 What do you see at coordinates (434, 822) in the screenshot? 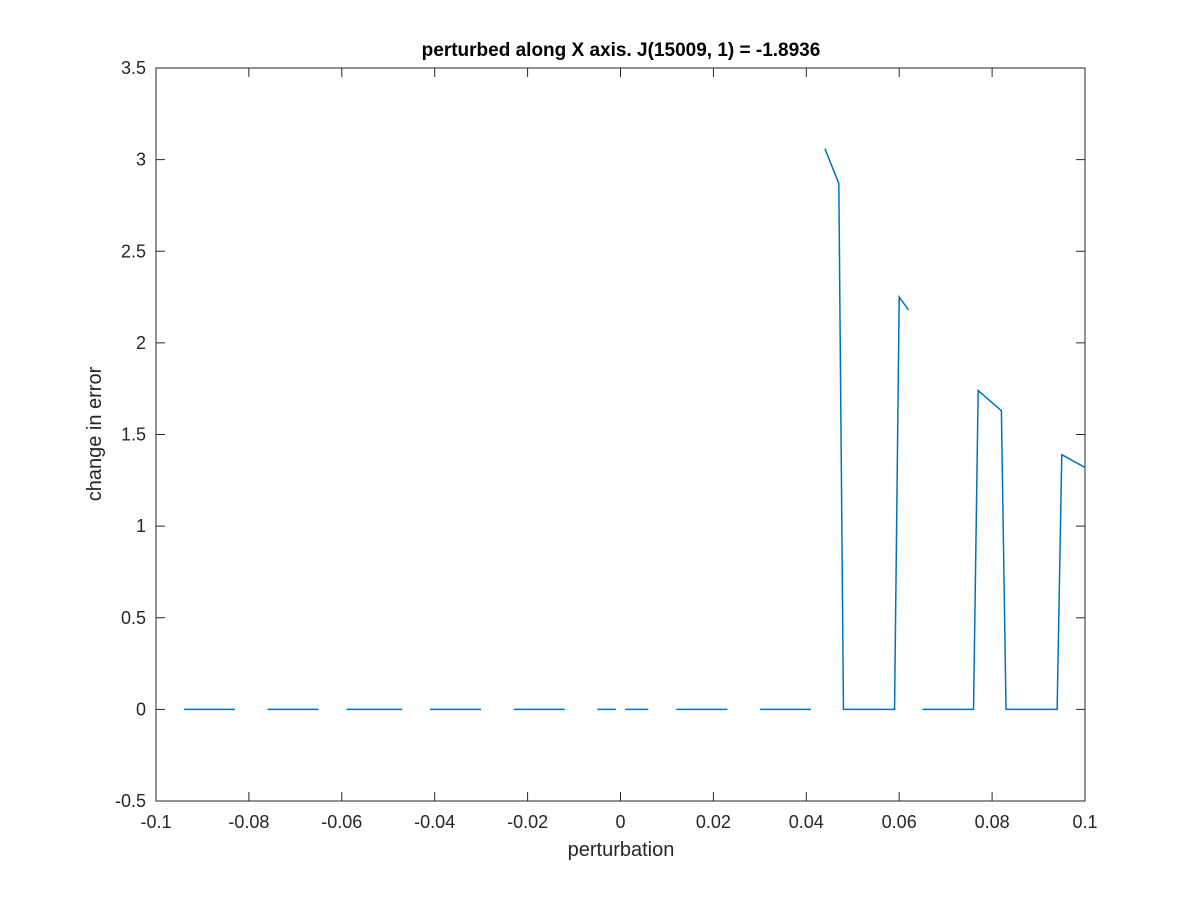
I see `x-tick-label: -0.04` at bounding box center [434, 822].